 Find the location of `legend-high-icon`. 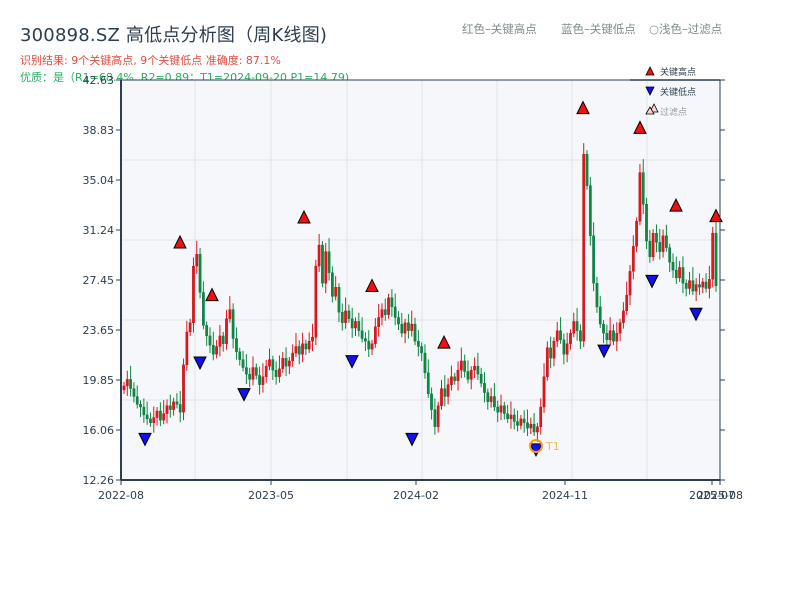

legend-high-icon is located at coordinates (650, 71).